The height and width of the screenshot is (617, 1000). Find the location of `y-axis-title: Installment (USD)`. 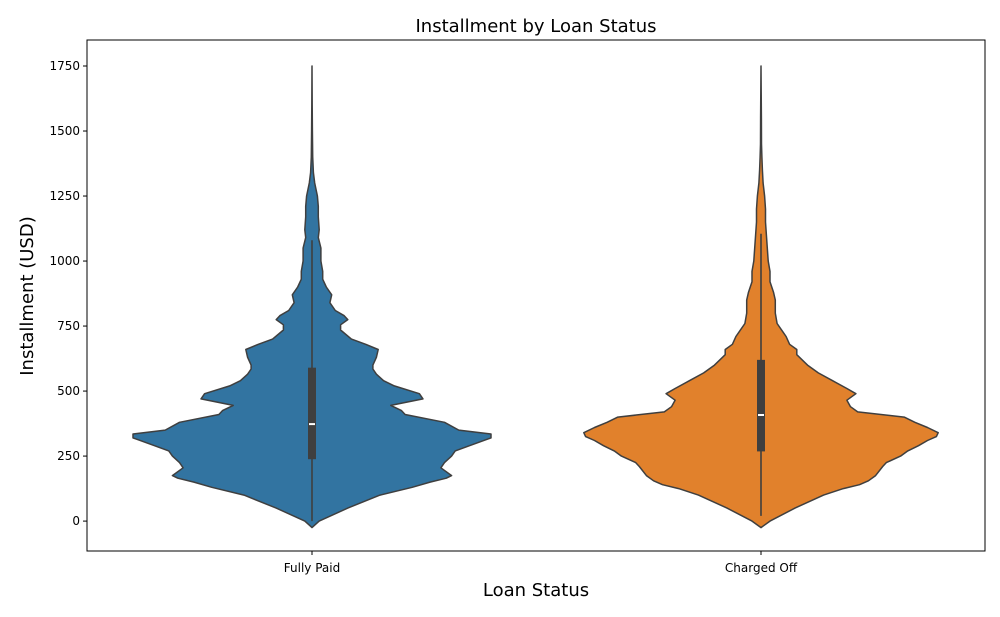

y-axis-title: Installment (USD) is located at coordinates (27, 296).